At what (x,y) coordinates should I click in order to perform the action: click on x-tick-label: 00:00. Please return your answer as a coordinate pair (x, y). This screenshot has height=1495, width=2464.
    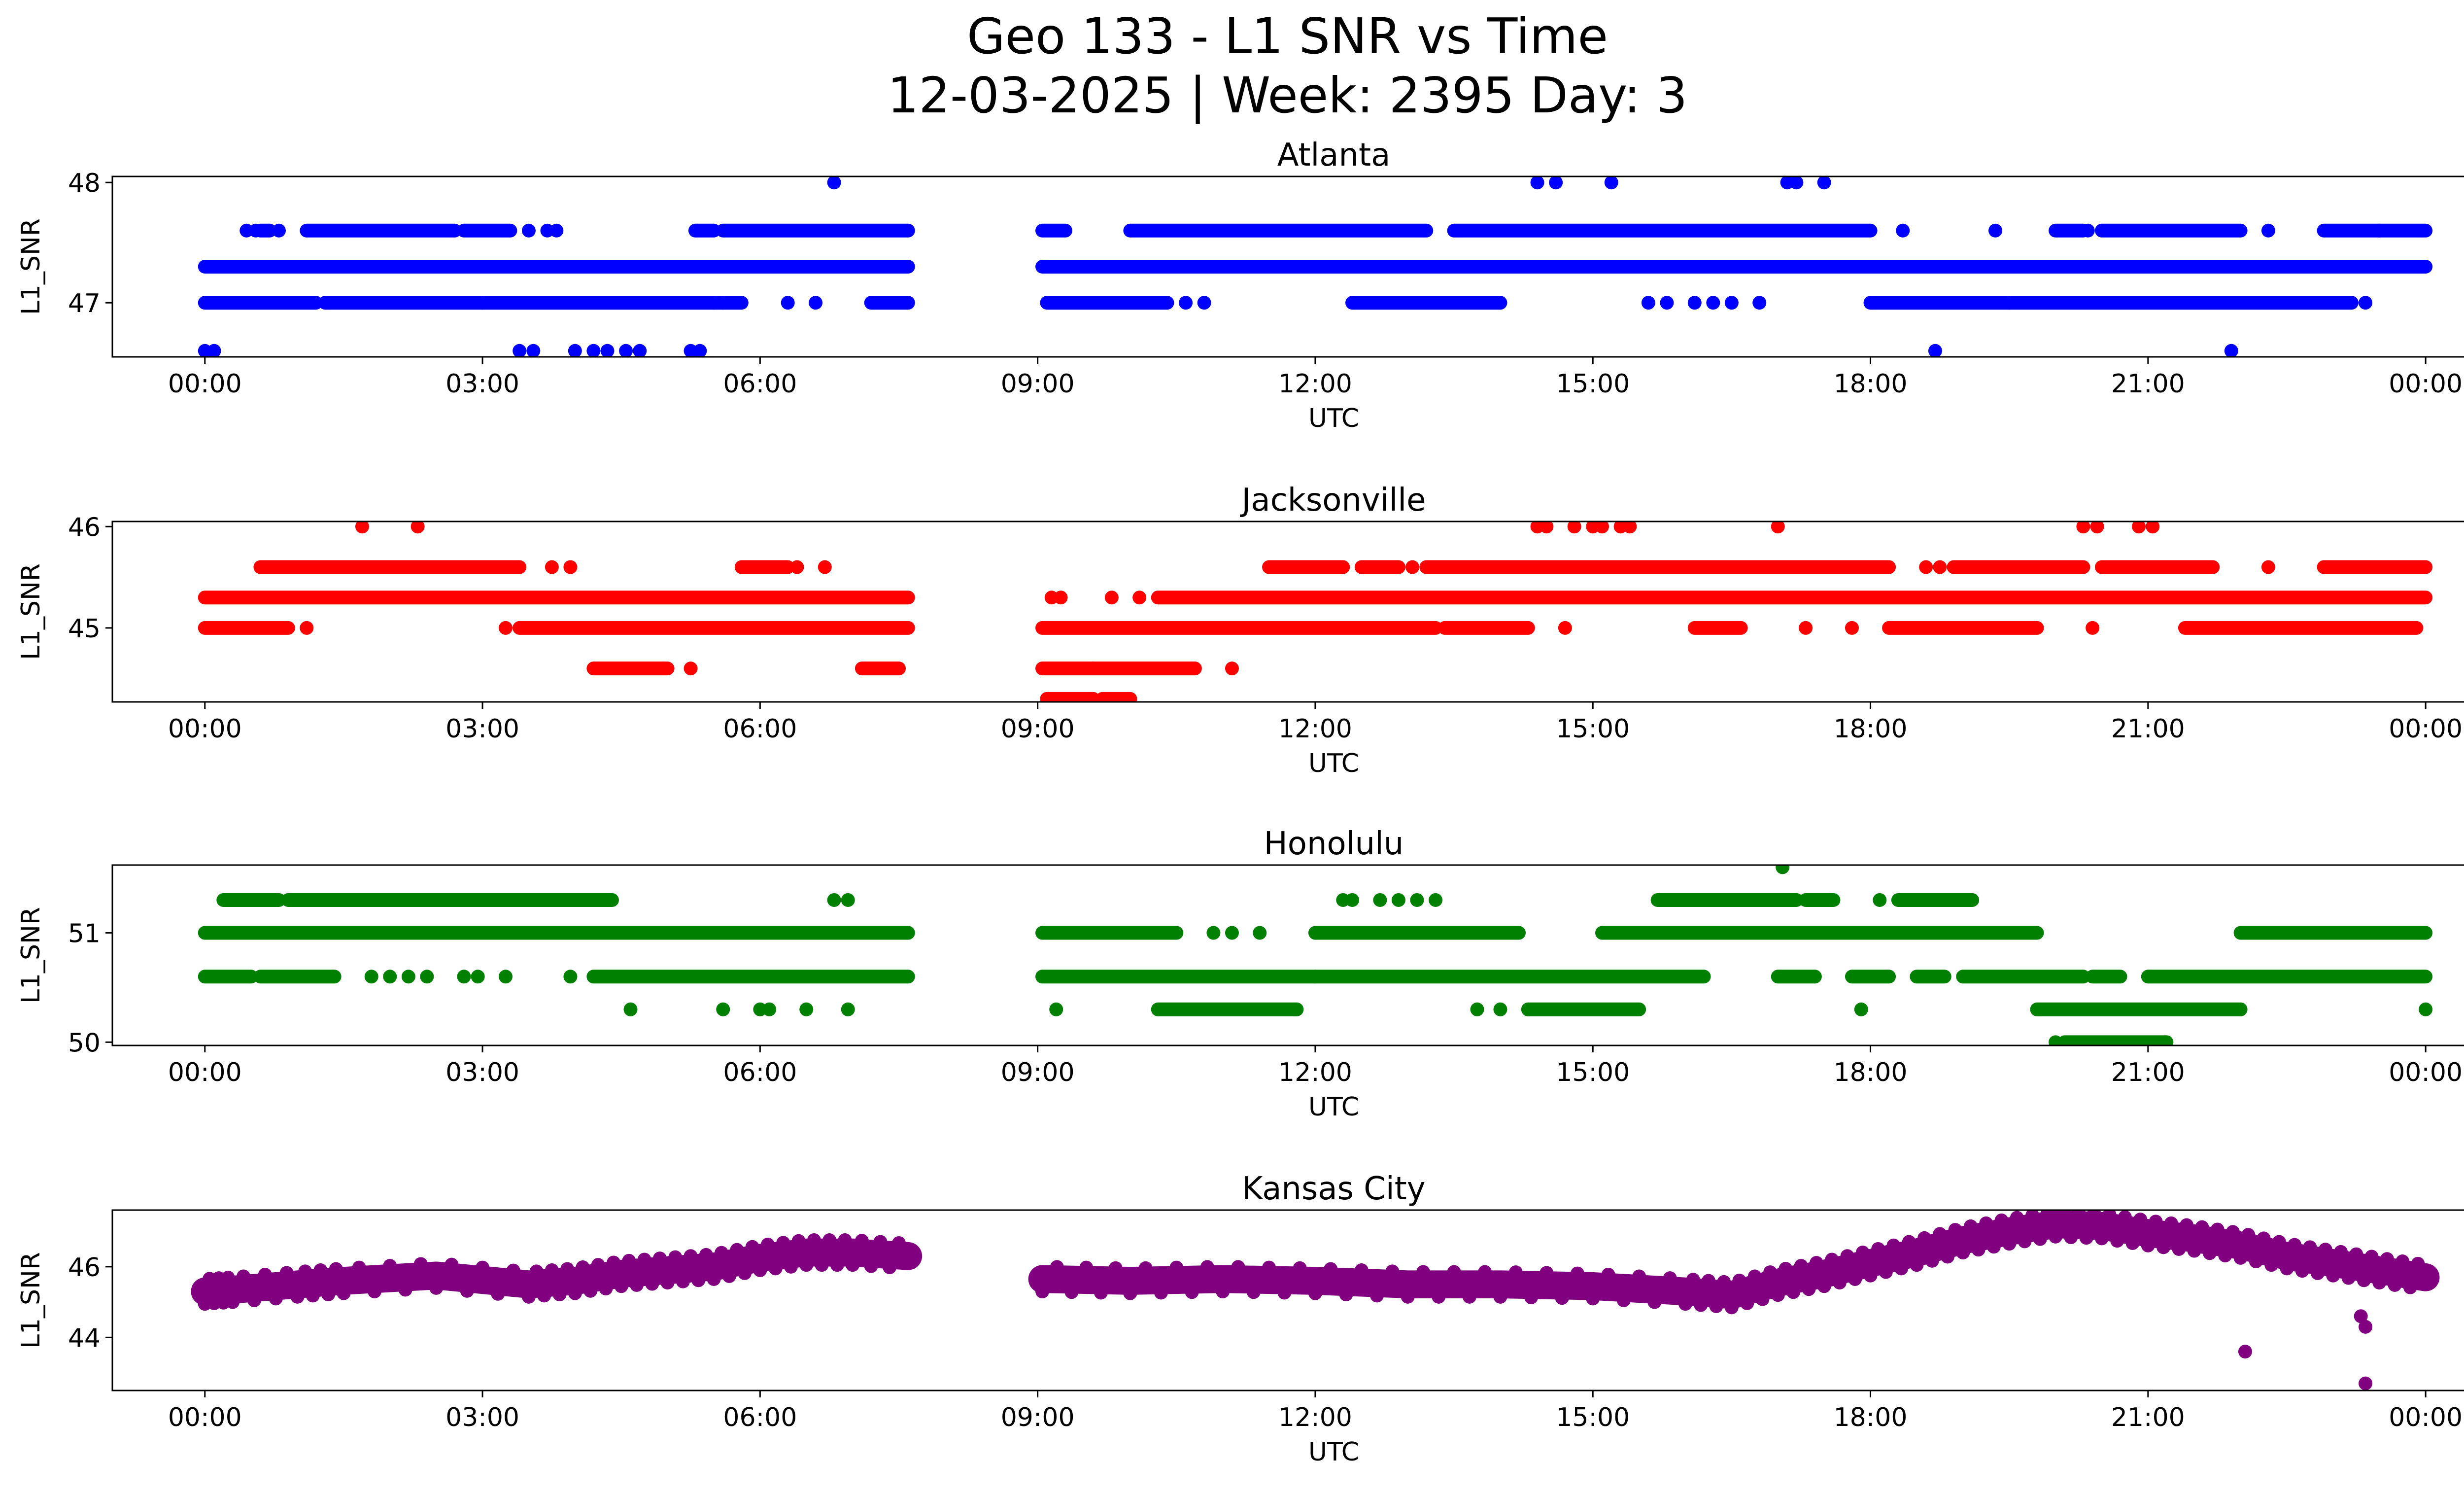
    Looking at the image, I should click on (205, 1072).